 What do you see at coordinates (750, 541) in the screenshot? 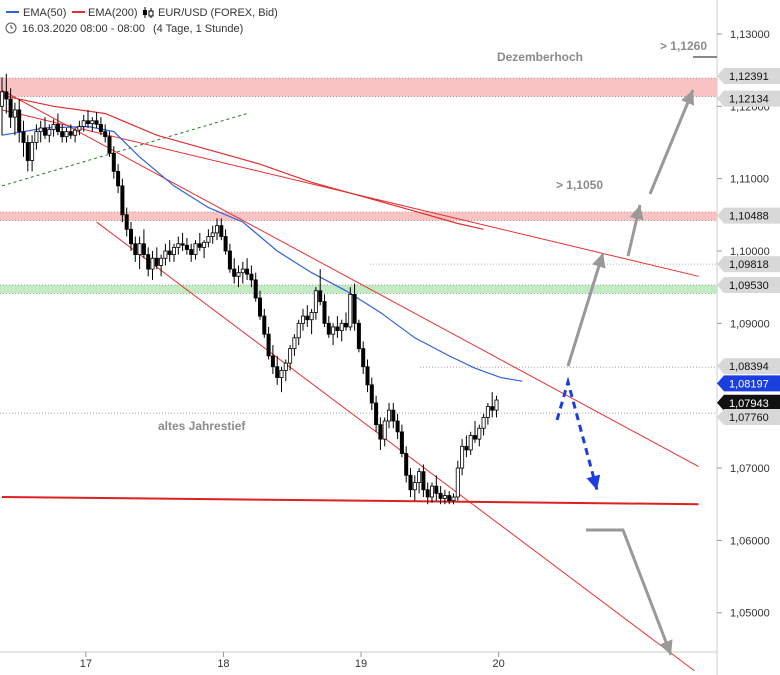
I see `y-tick-label: 1,06000` at bounding box center [750, 541].